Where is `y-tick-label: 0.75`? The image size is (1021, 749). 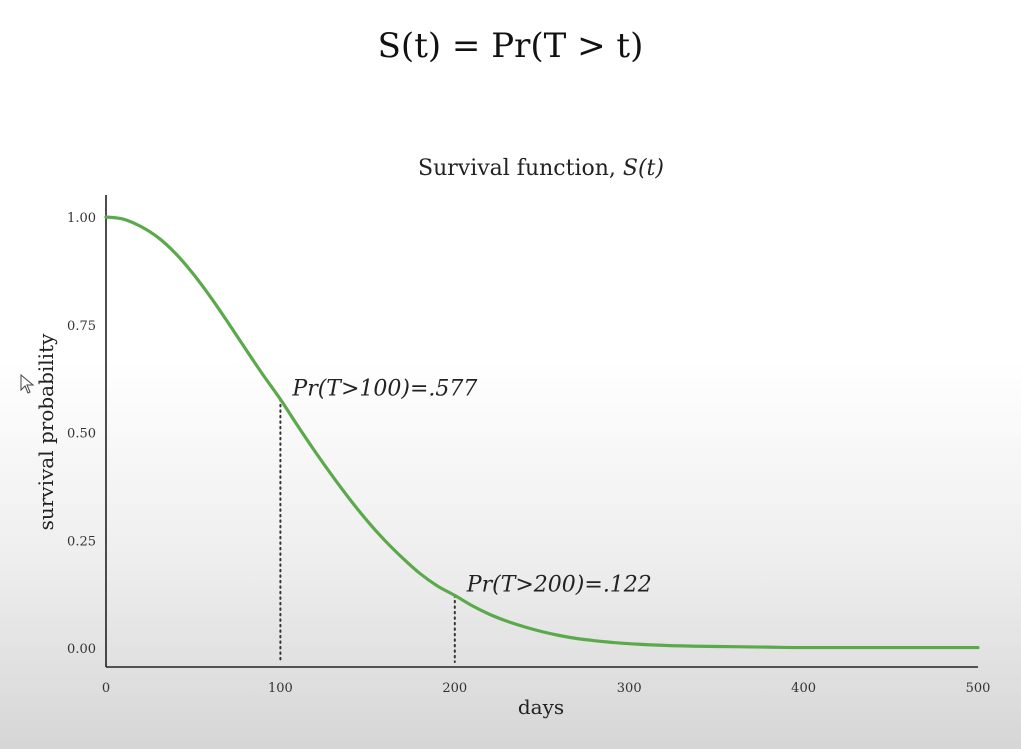 y-tick-label: 0.75 is located at coordinates (81, 326).